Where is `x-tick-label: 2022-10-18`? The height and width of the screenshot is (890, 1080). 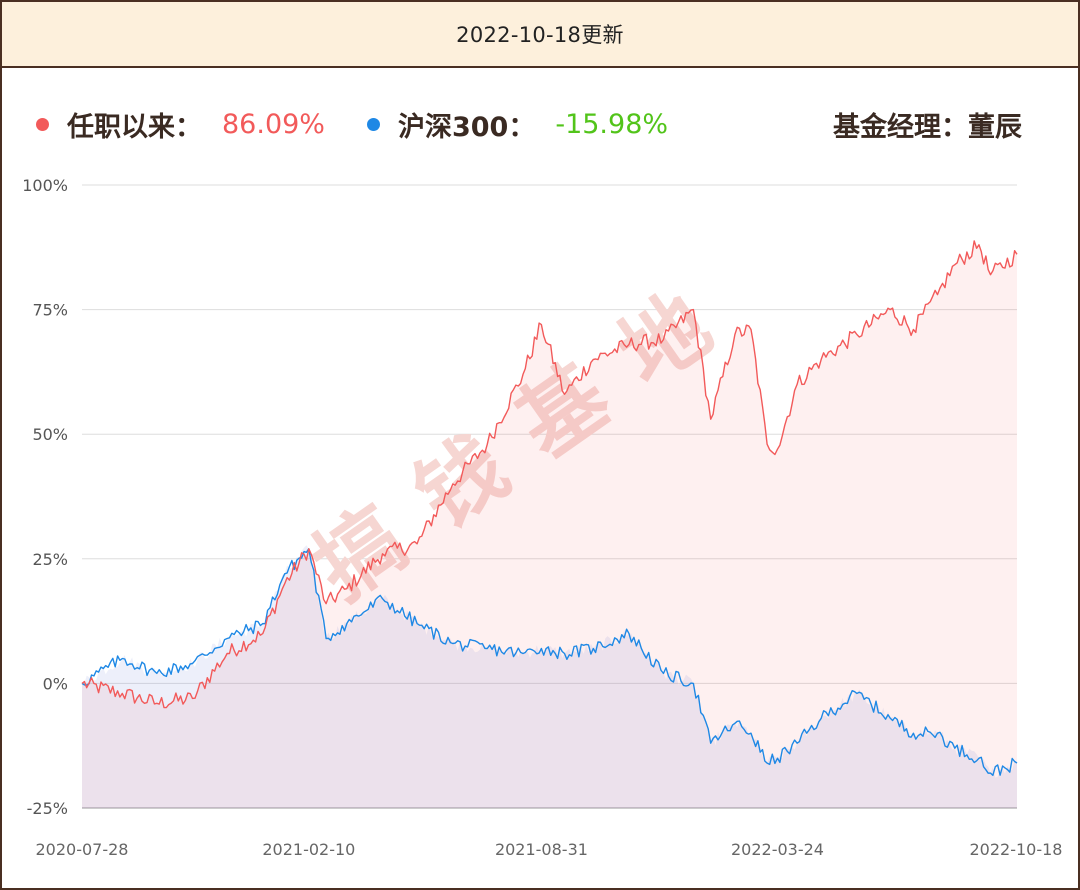 x-tick-label: 2022-10-18 is located at coordinates (1016, 849).